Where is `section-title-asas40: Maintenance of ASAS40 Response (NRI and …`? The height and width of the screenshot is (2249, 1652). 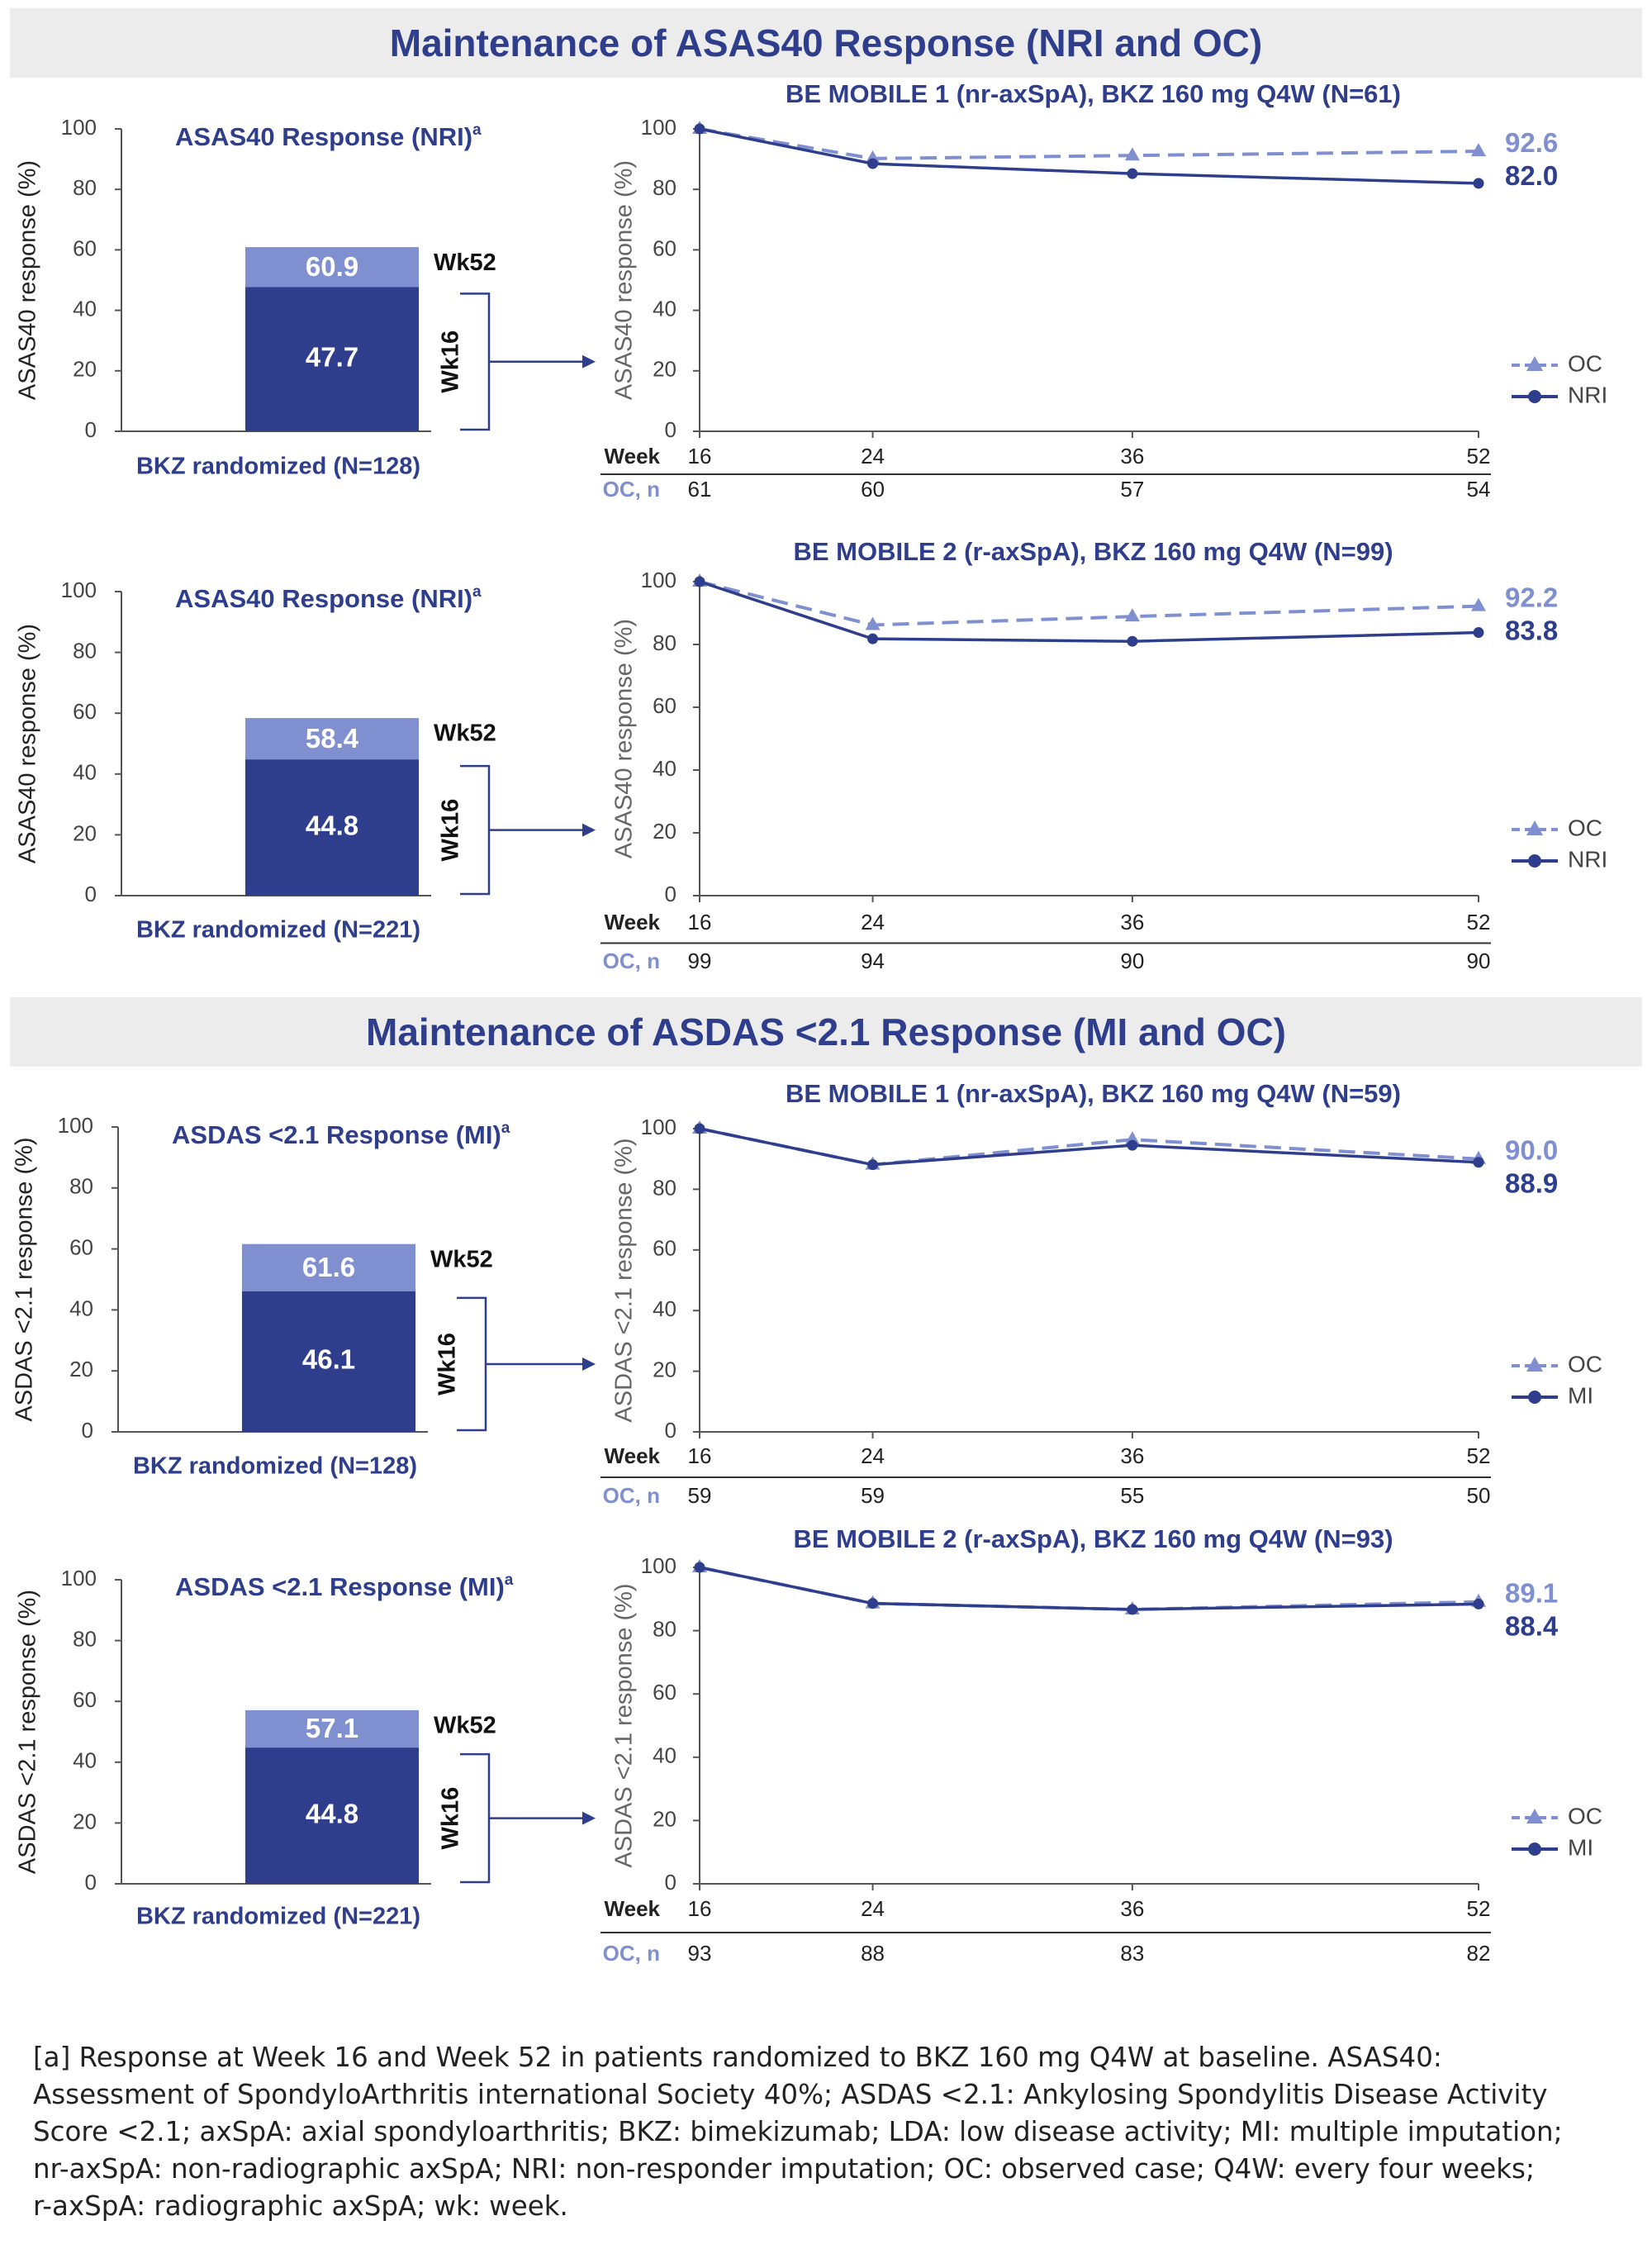
section-title-asas40: Maintenance of ASAS40 Response (NRI and … is located at coordinates (826, 42).